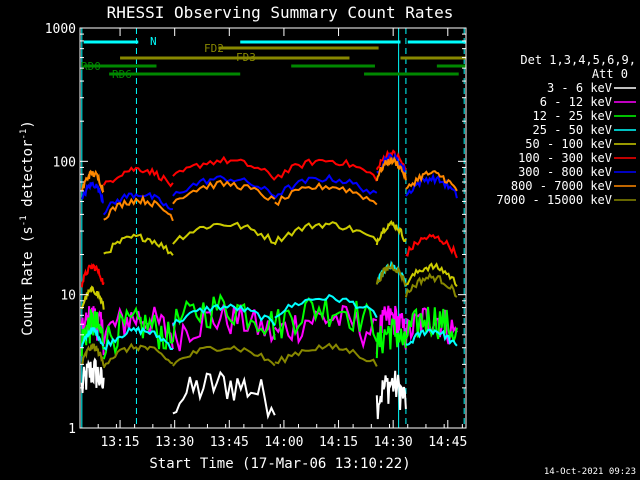  I want to click on y-tick-label-2: 10, so click(68, 296).